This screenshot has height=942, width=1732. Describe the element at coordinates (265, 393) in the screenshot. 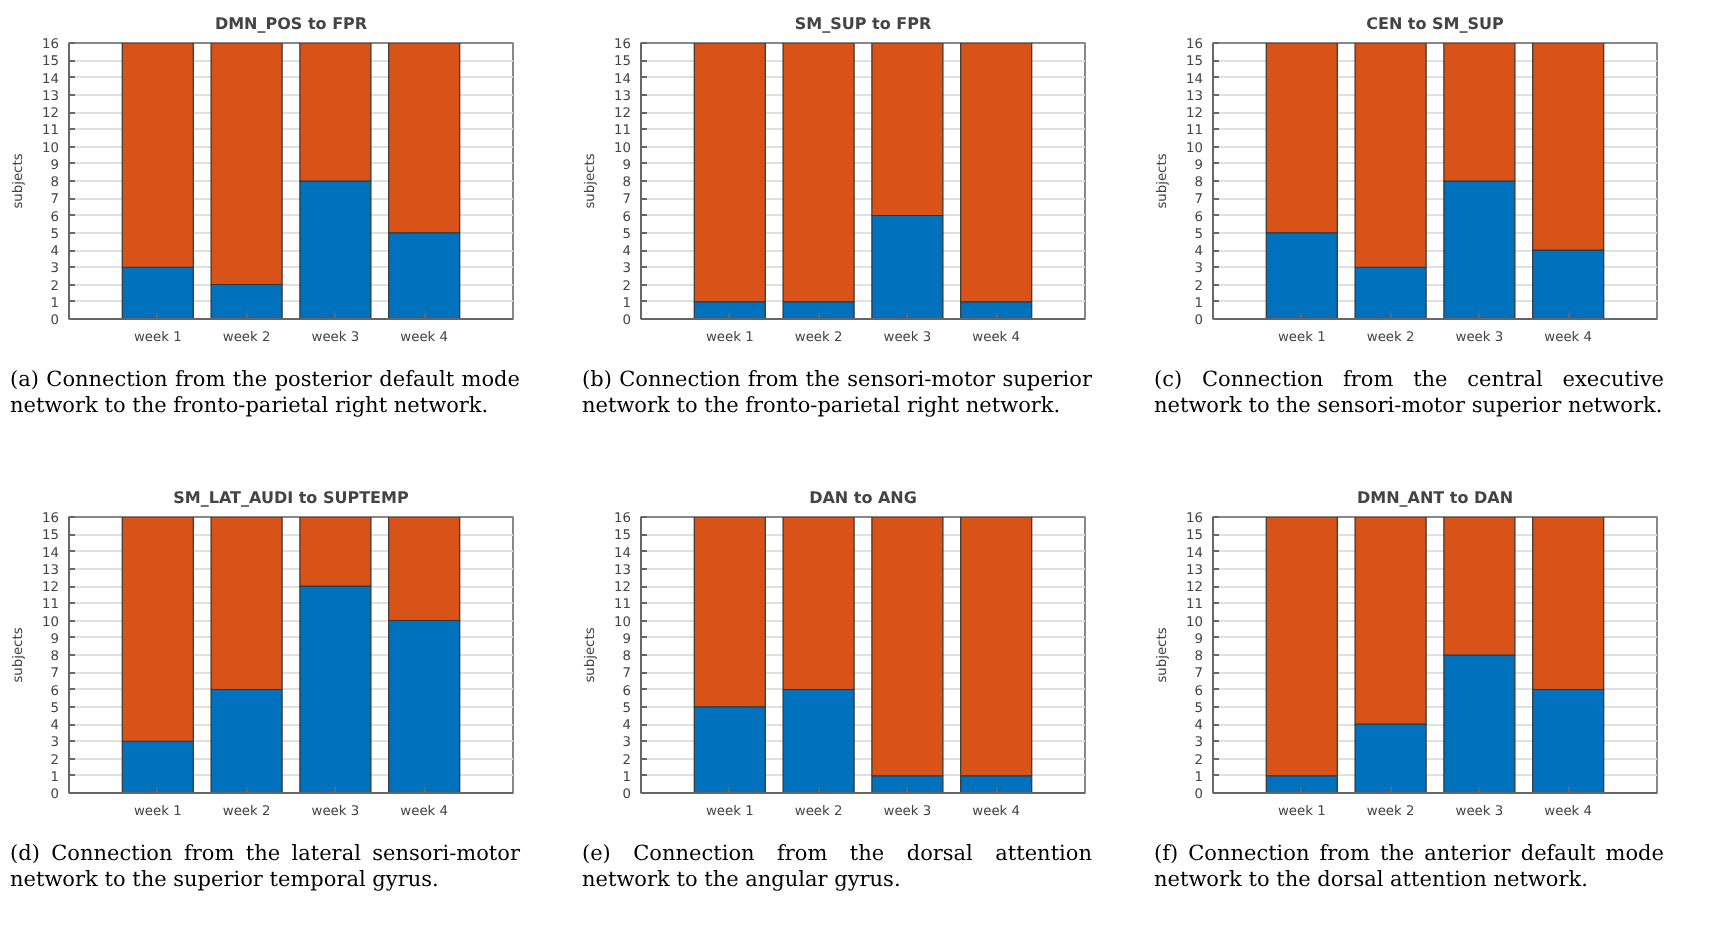

I see `text: (a) Connection from the posterior default mode network to the fronto-parietal right network.` at that location.